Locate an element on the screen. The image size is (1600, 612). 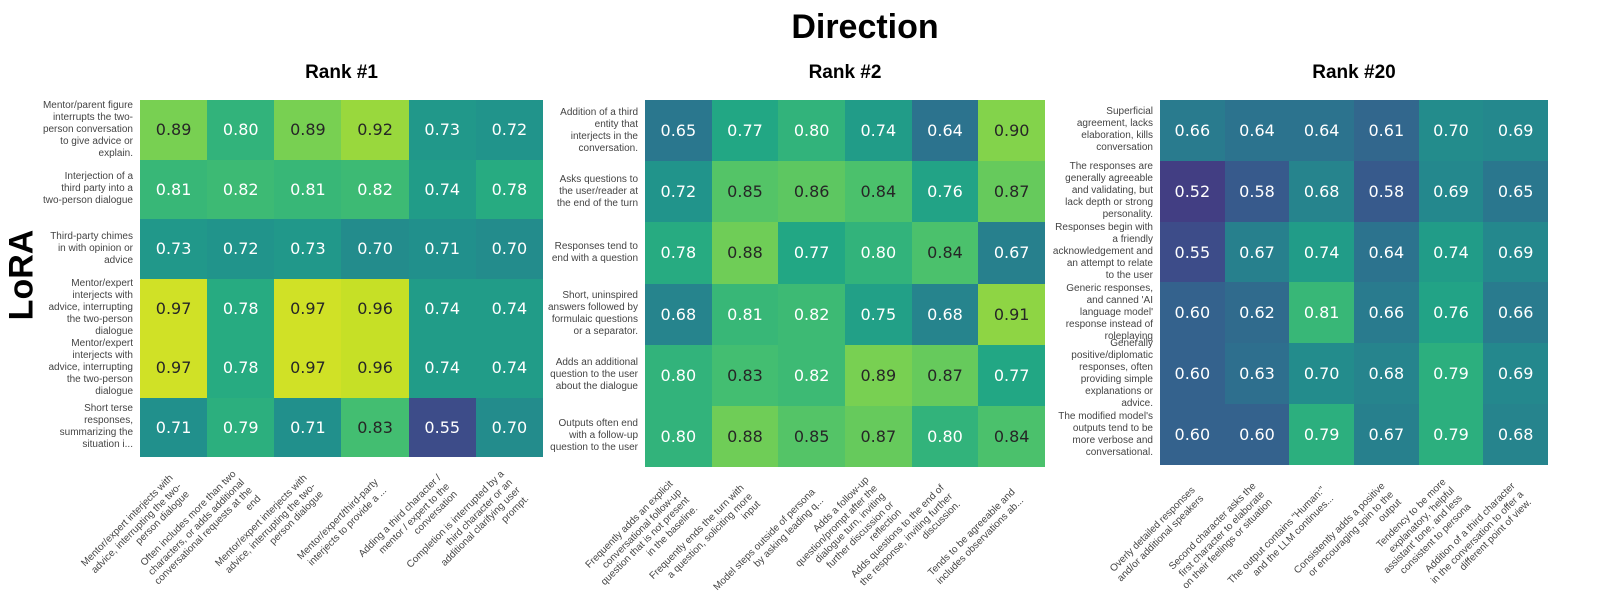
heatmap-cell: 0.90 is located at coordinates (1011, 131).